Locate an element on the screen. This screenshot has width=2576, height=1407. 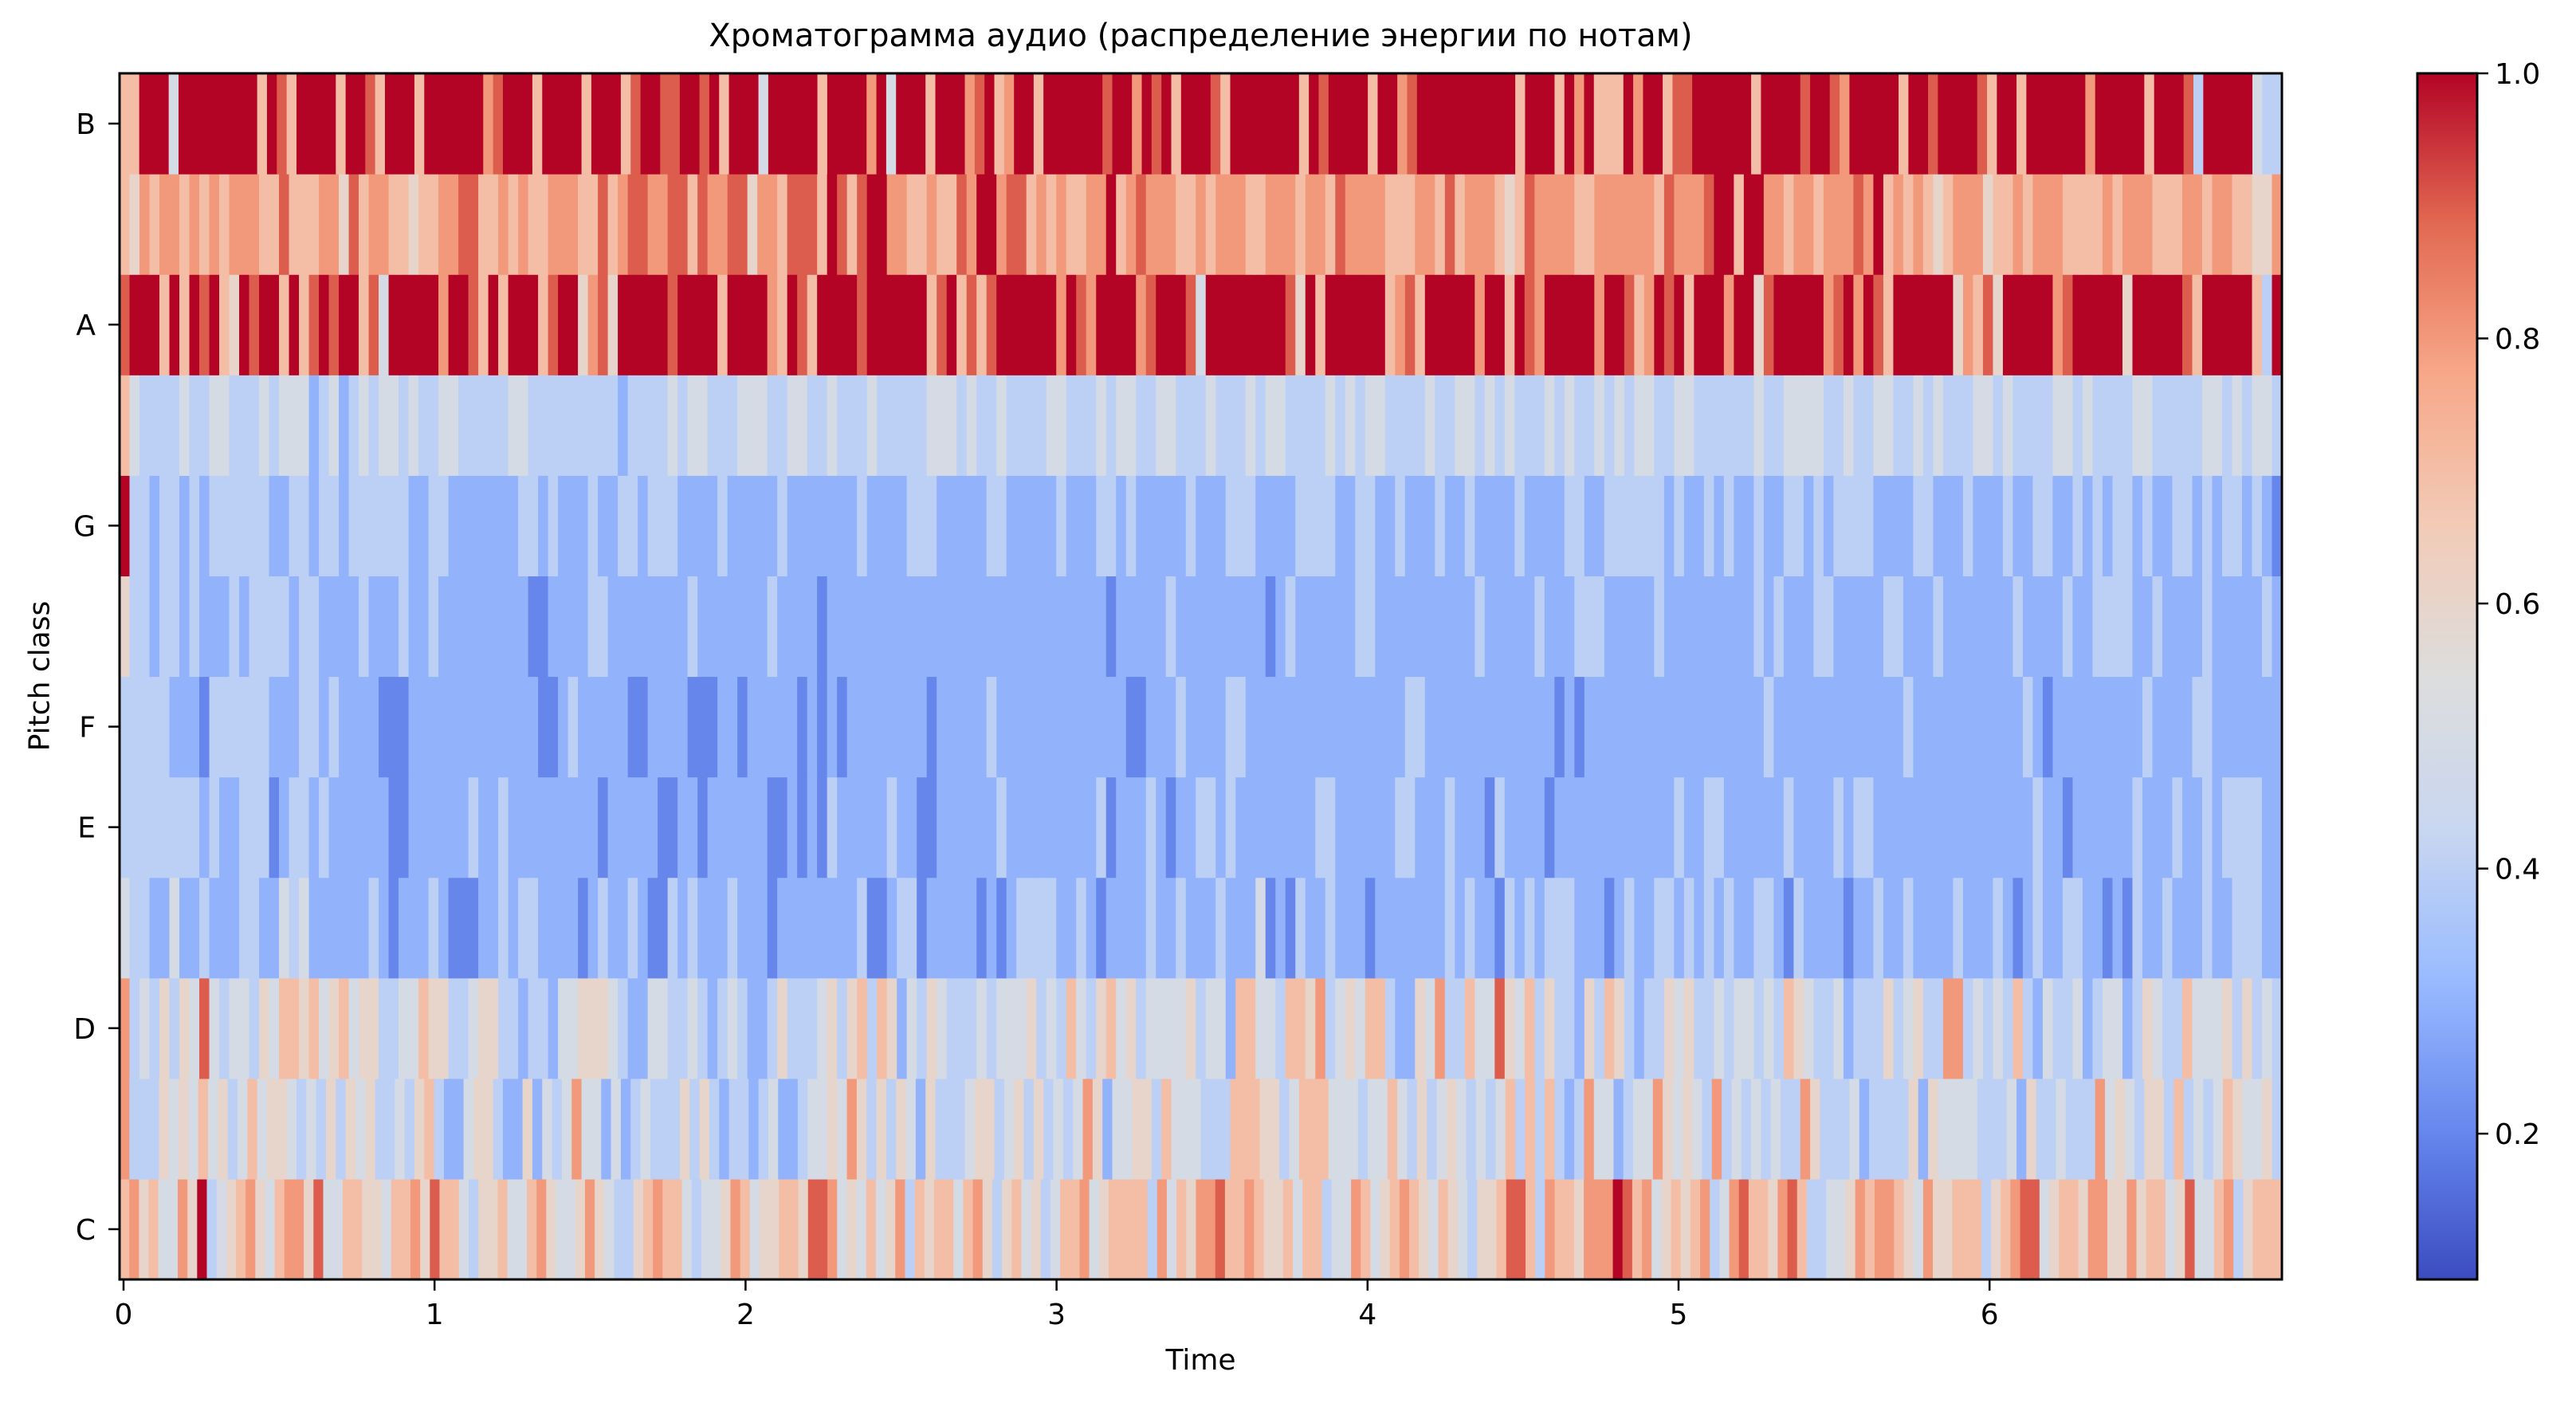
y-tick-label: C is located at coordinates (86, 1230).